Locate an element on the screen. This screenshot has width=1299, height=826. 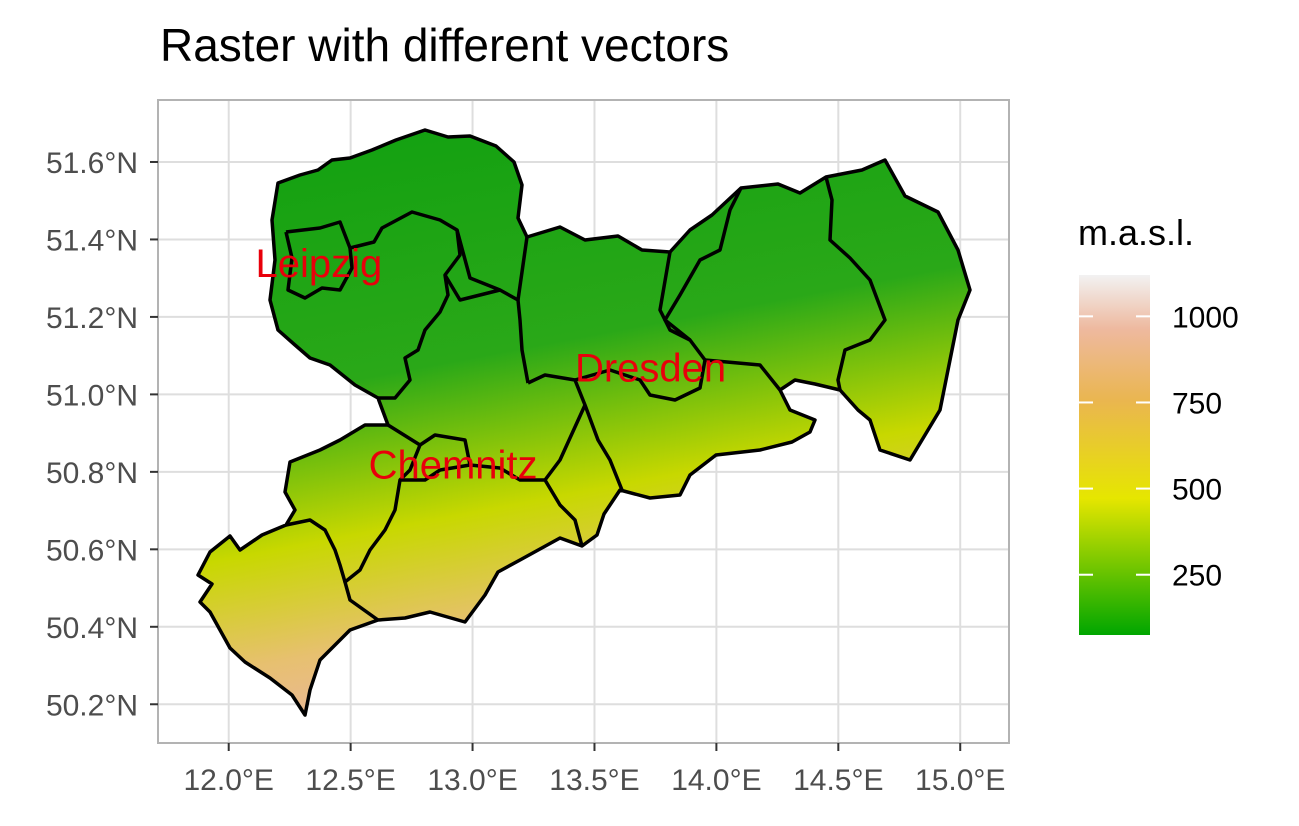
y-tick-label-2: 51.2°N is located at coordinates (92, 318).